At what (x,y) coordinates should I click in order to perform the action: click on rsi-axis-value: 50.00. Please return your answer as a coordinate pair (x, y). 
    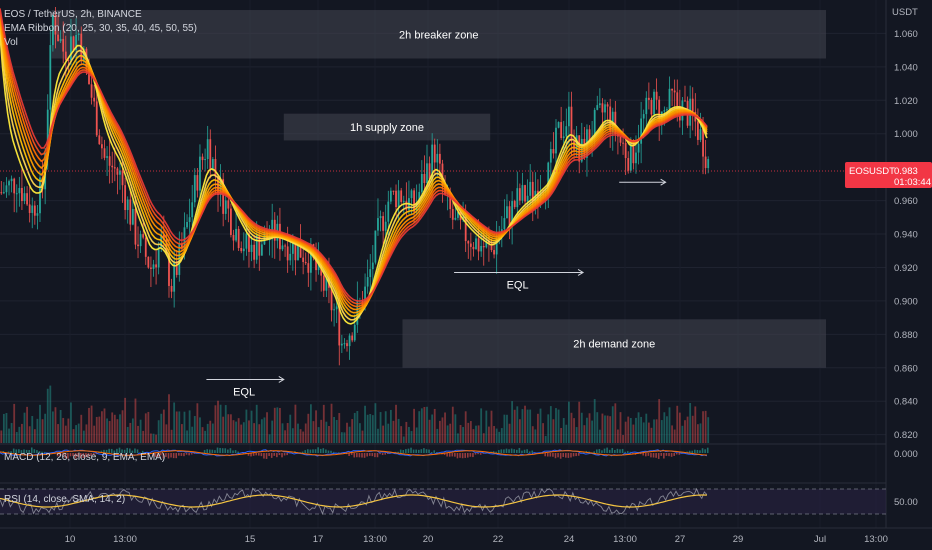
    Looking at the image, I should click on (906, 502).